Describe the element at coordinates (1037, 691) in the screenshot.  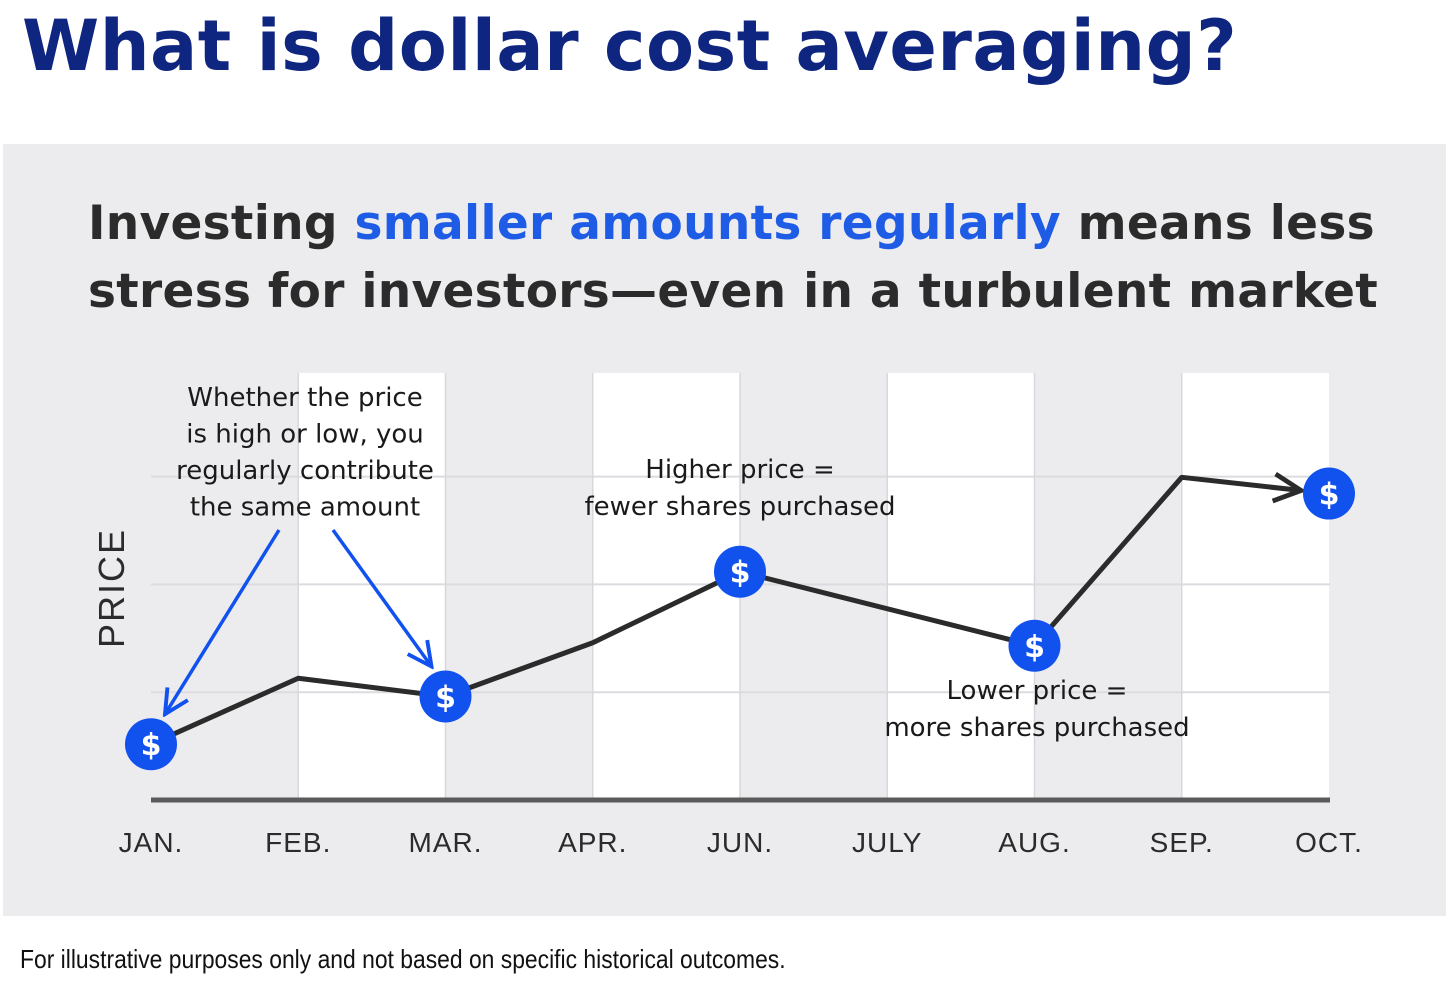
I see `annotation-3-line: Lower price =` at that location.